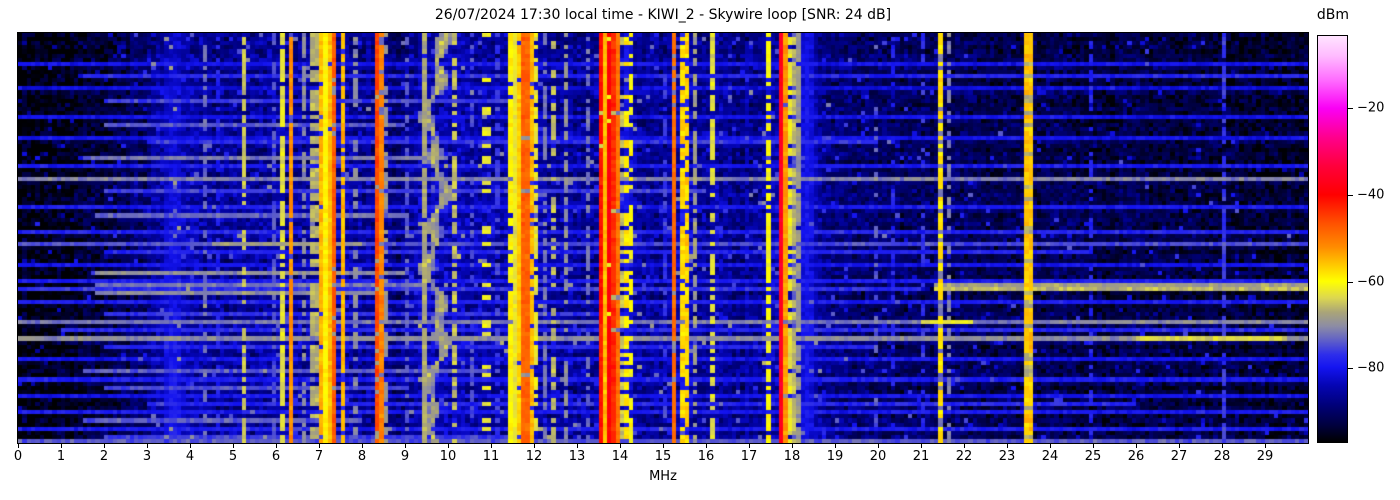  I want to click on x-tick-label: 11, so click(491, 456).